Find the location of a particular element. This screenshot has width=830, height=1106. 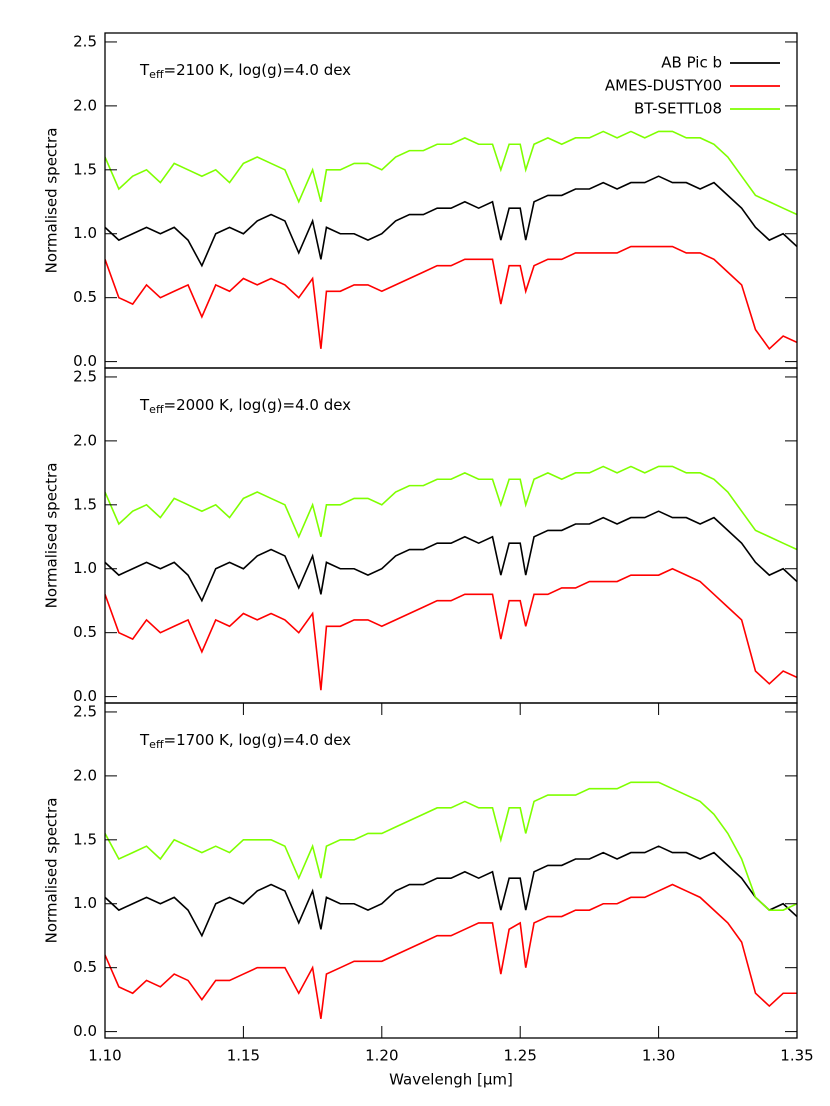

legend-label: AB Pic b is located at coordinates (691, 63).